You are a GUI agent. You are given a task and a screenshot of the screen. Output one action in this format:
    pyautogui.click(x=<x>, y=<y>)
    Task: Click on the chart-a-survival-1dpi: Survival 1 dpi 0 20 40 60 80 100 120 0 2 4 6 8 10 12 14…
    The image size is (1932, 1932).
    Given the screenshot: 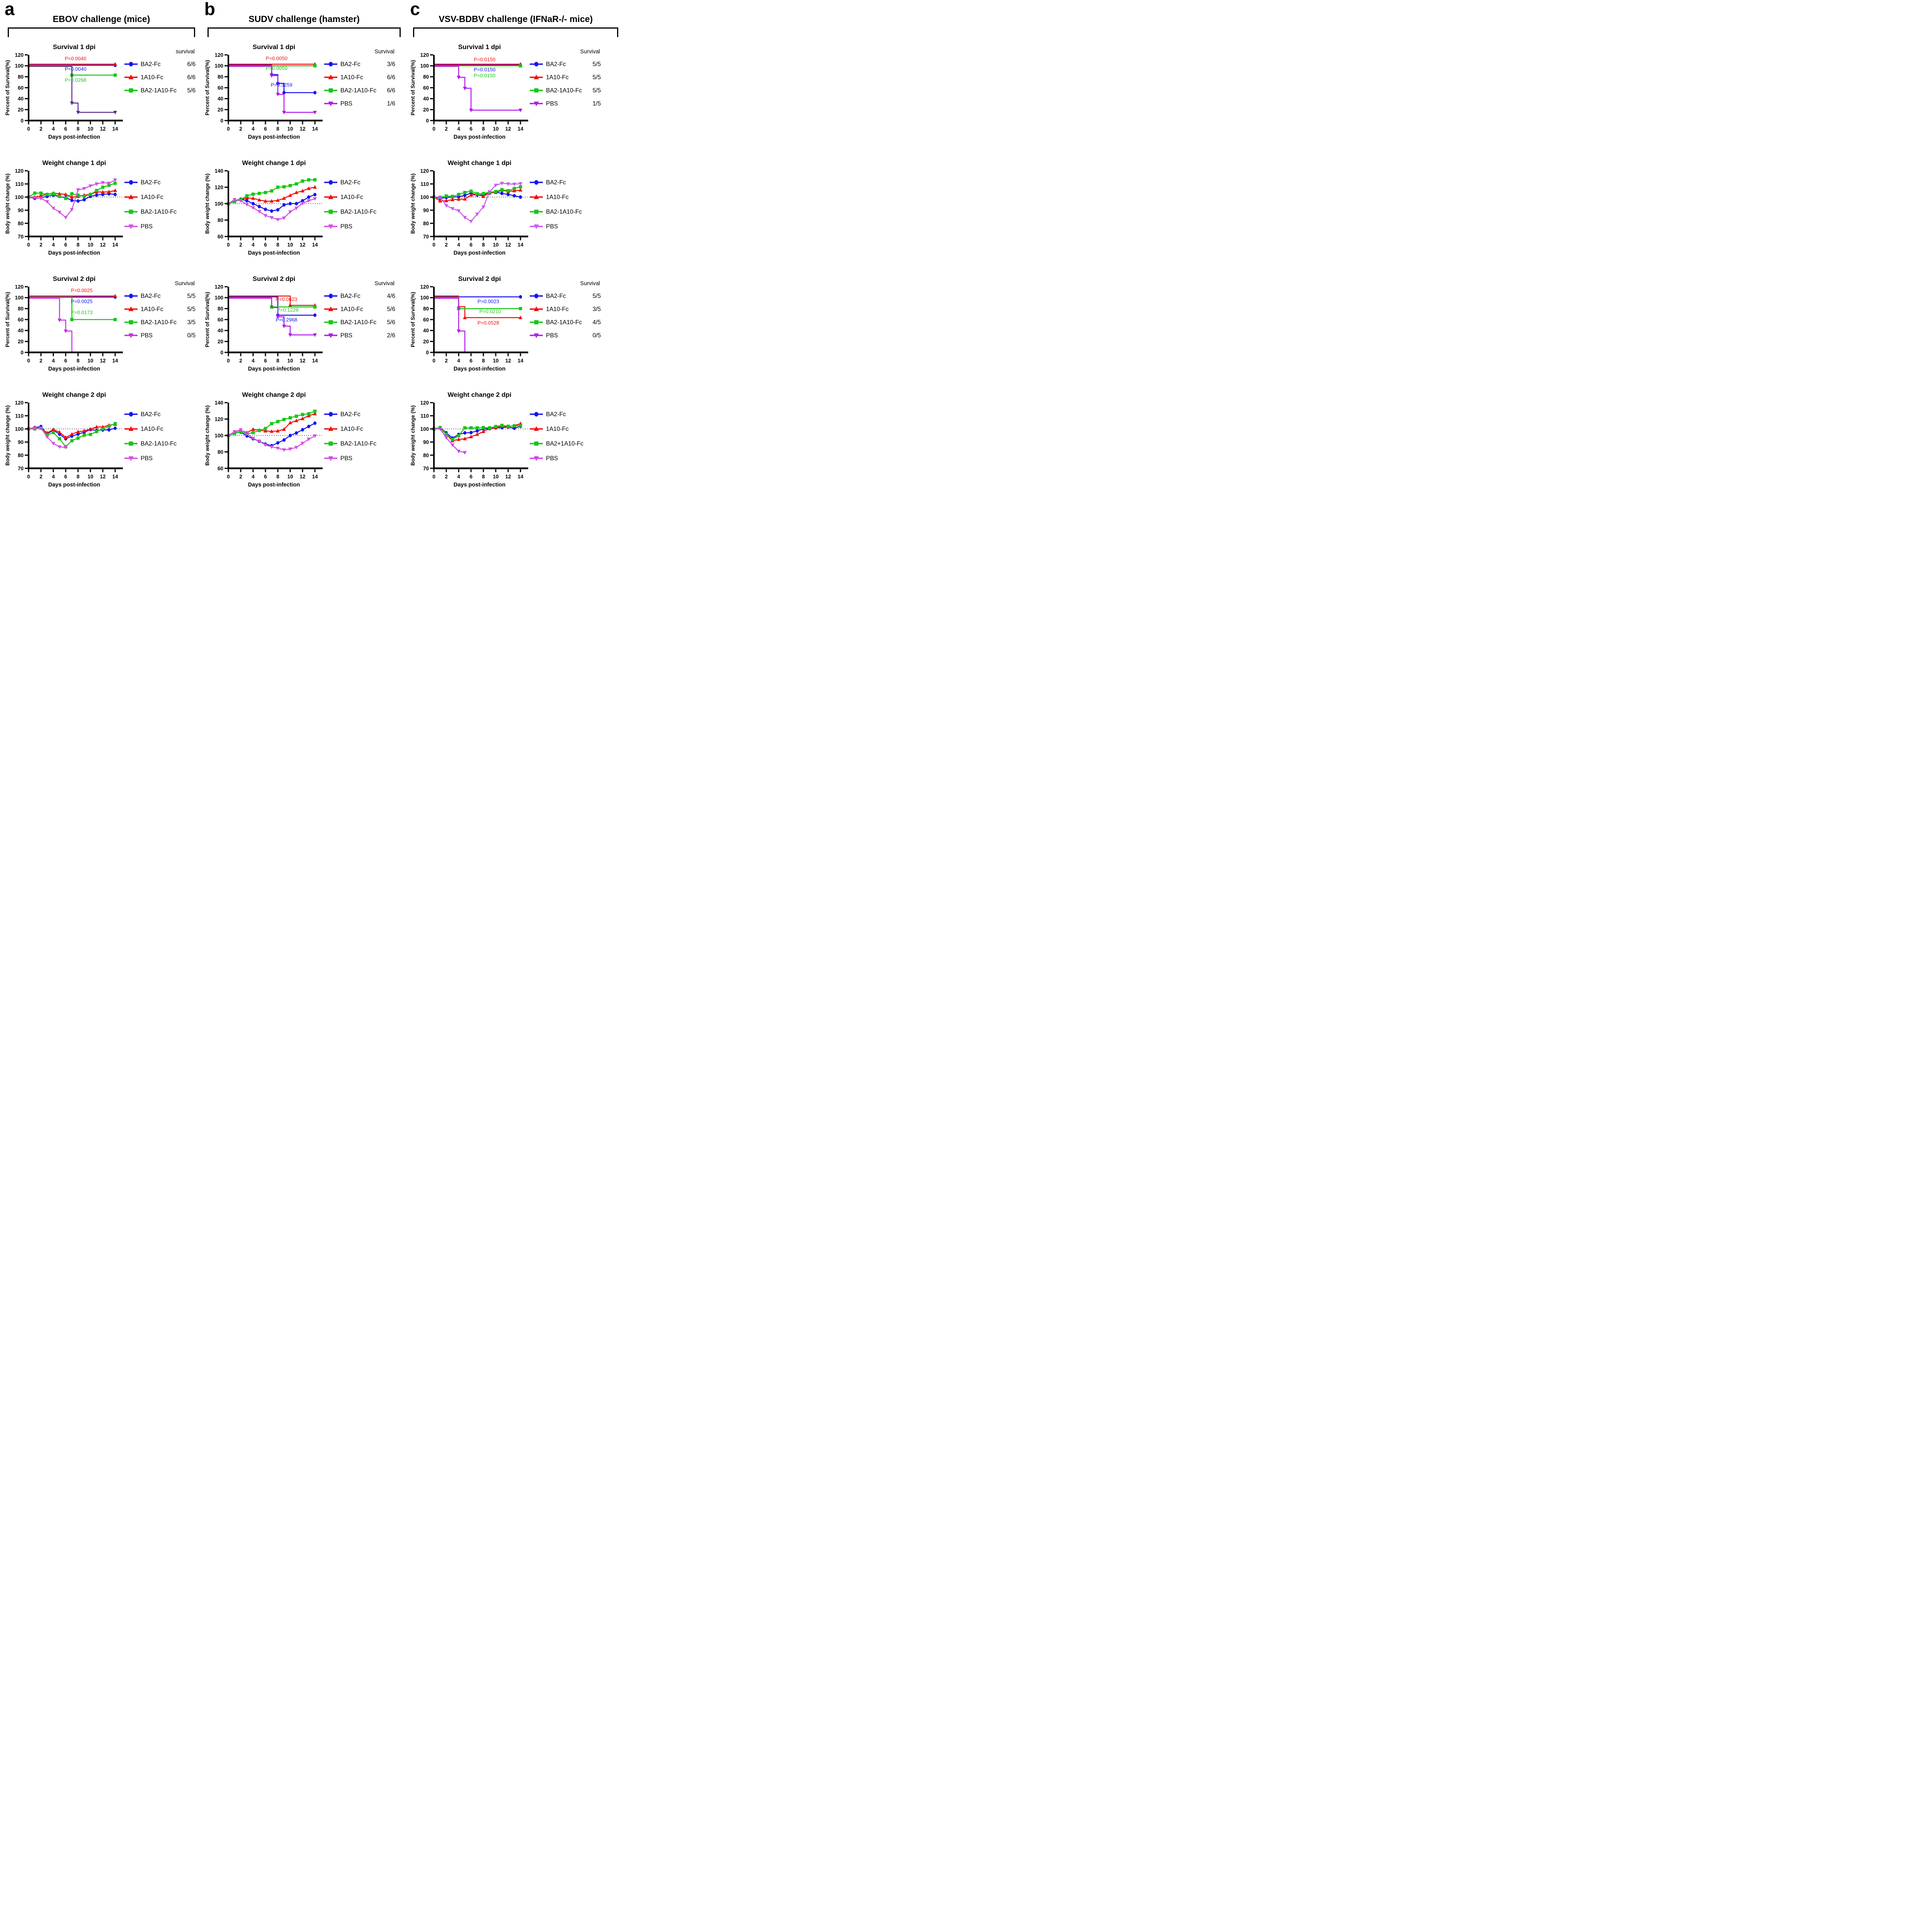 What is the action you would take?
    pyautogui.click(x=101, y=91)
    